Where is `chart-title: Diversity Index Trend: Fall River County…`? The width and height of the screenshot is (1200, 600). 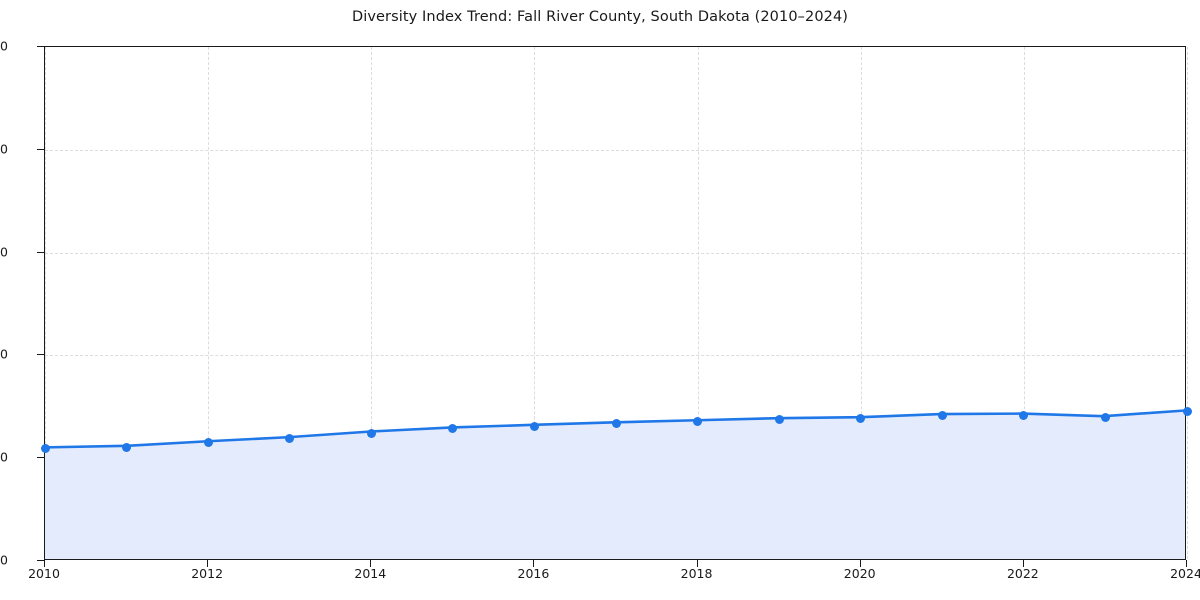 chart-title: Diversity Index Trend: Fall River County… is located at coordinates (600, 17).